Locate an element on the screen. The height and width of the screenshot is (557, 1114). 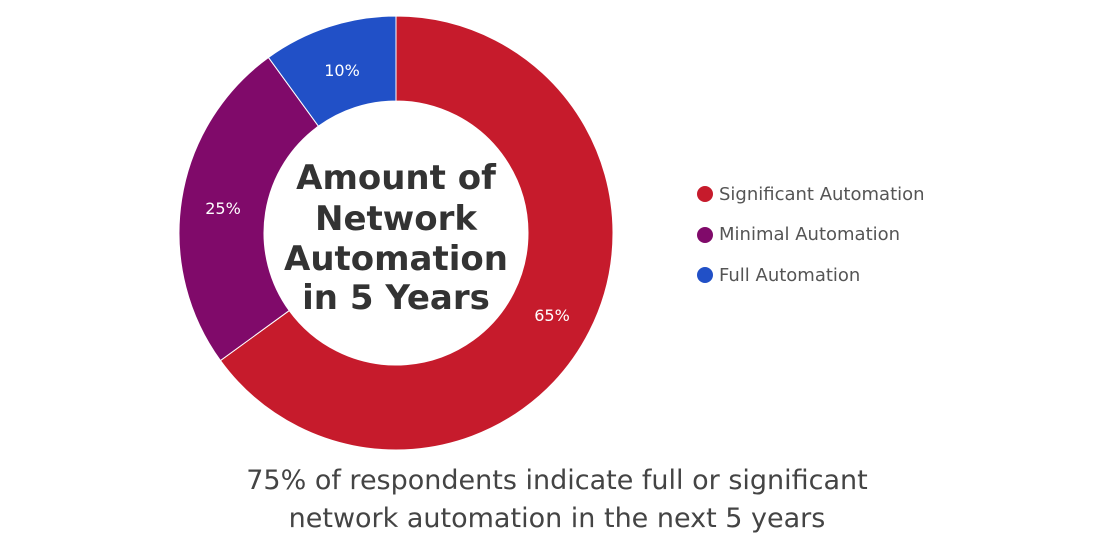
legend-item-full: Full Automation is located at coordinates (811, 275).